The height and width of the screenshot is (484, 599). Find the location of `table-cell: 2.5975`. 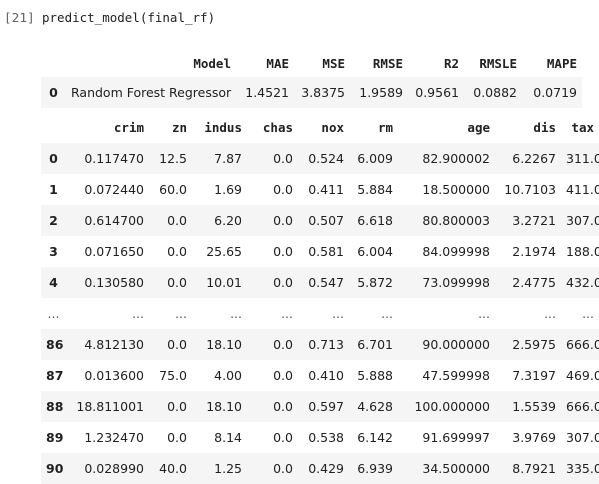

table-cell: 2.5975 is located at coordinates (528, 344).